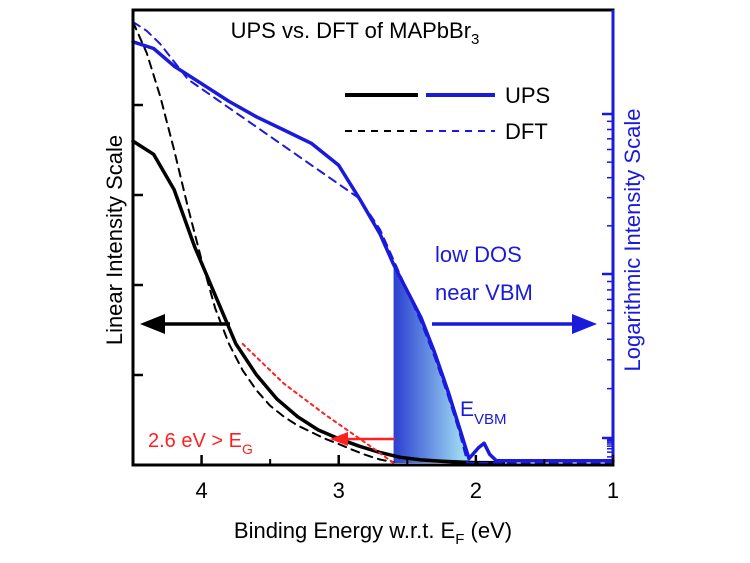 This screenshot has width=750, height=563. Describe the element at coordinates (344, 530) in the screenshot. I see `x-axis-label-main: Binding Energy w.r.t. E` at that location.